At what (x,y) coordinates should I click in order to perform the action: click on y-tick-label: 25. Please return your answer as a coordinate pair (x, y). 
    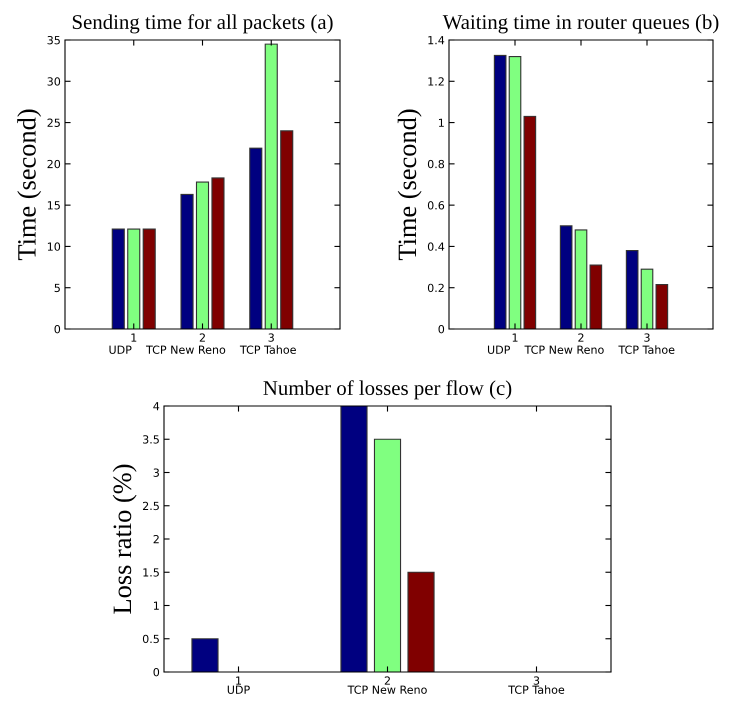
    Looking at the image, I should click on (54, 122).